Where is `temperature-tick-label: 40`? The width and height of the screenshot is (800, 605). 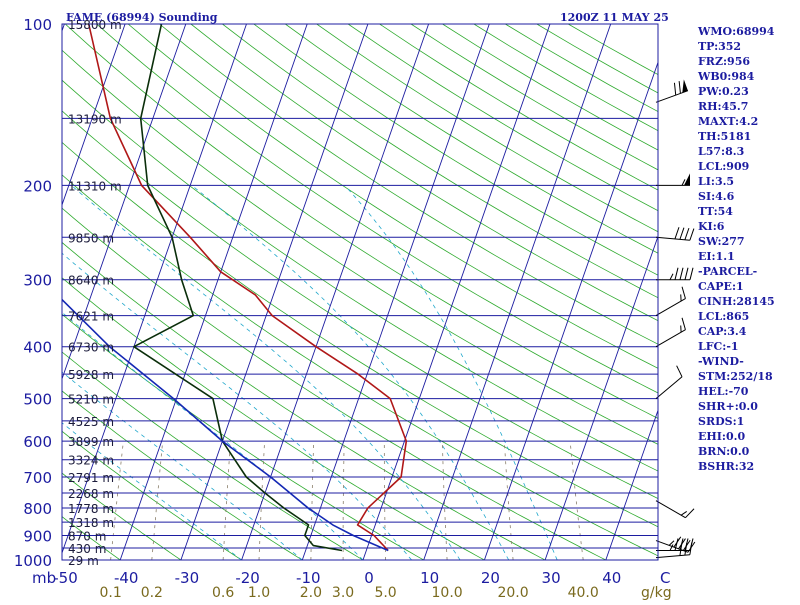 temperature-tick-label: 40 is located at coordinates (611, 578).